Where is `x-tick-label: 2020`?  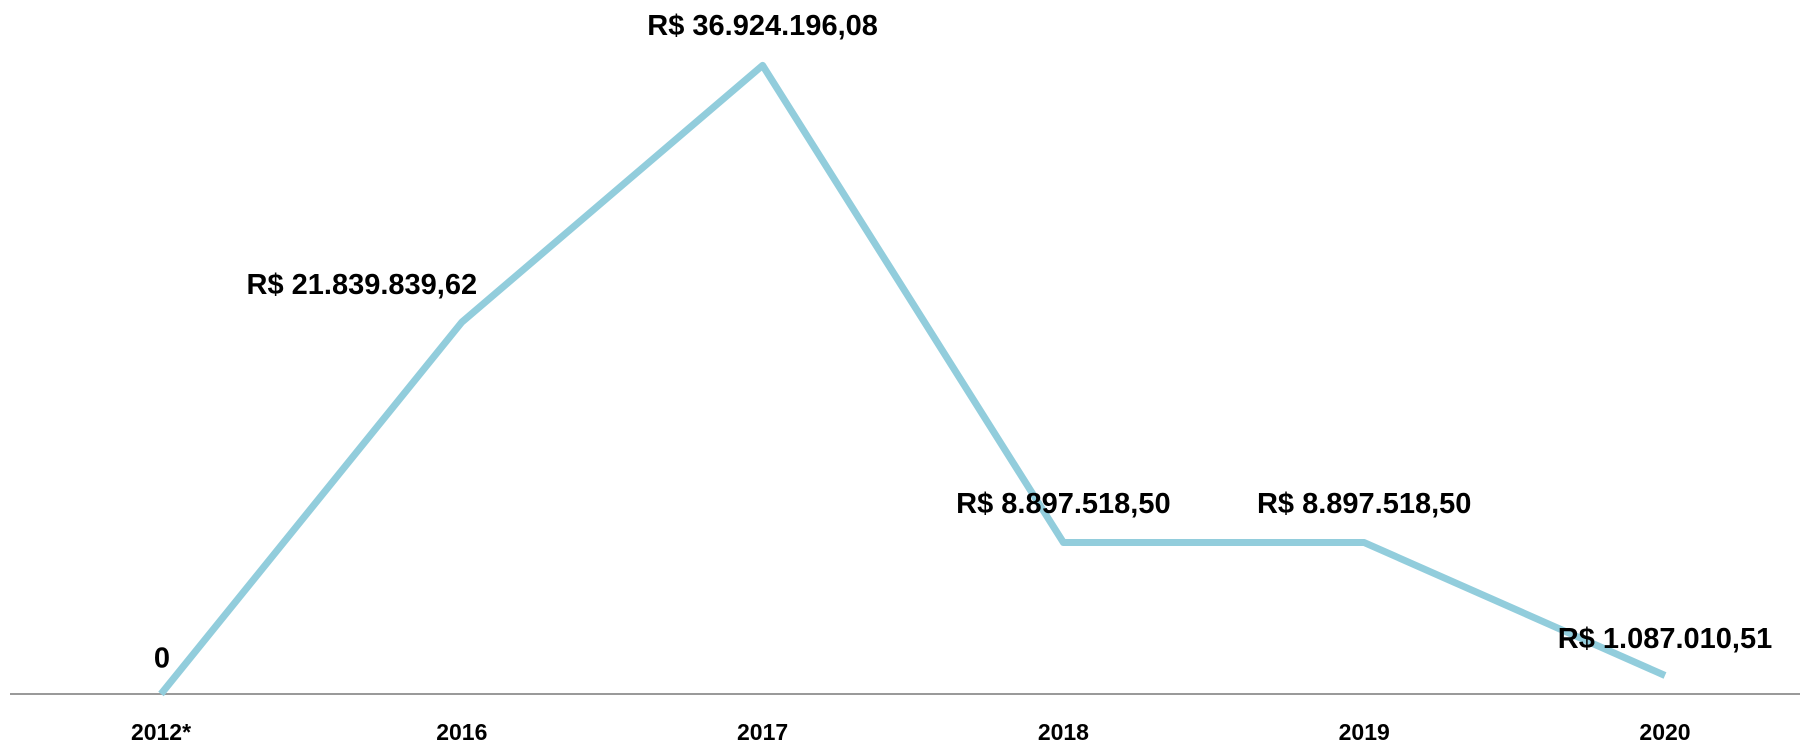
x-tick-label: 2020 is located at coordinates (1664, 732).